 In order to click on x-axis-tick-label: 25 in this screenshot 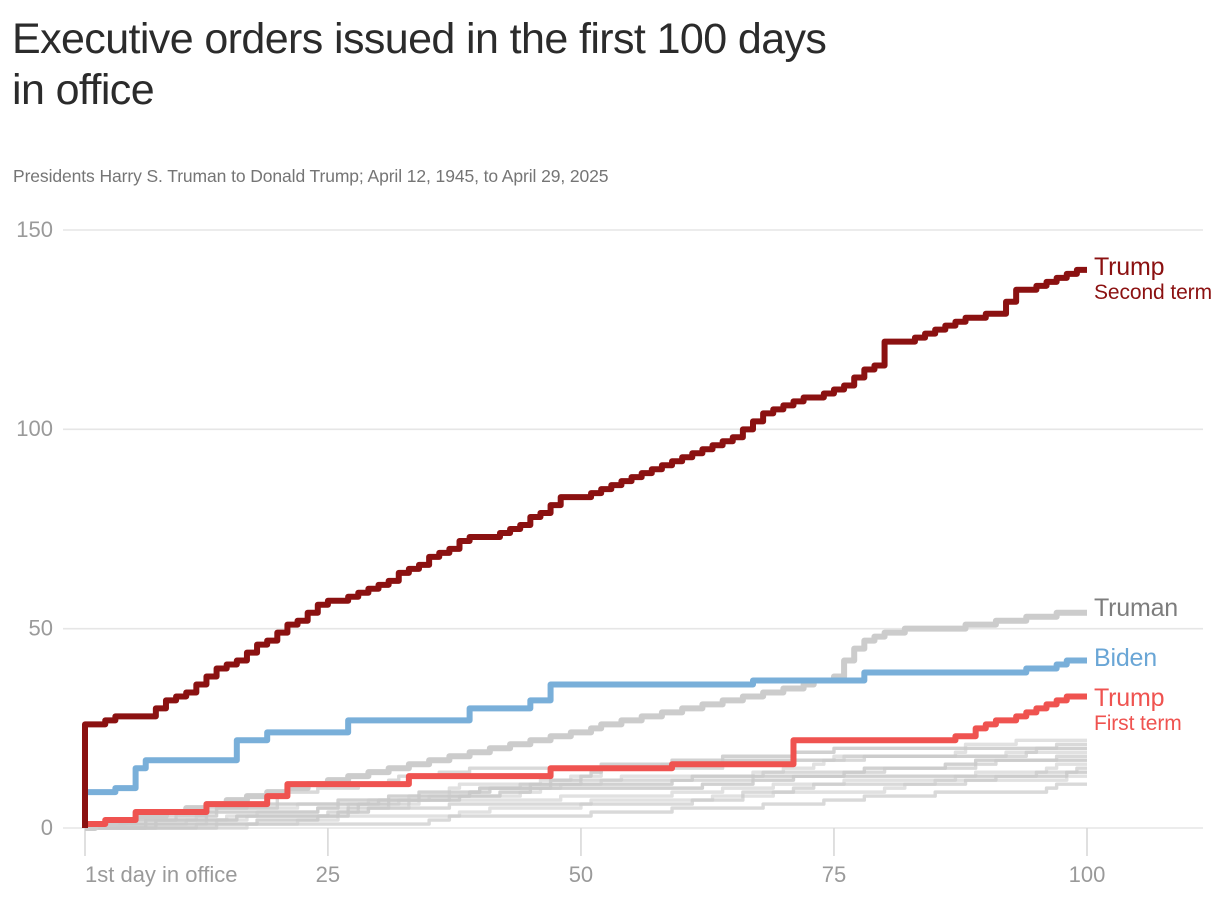, I will do `click(328, 874)`.